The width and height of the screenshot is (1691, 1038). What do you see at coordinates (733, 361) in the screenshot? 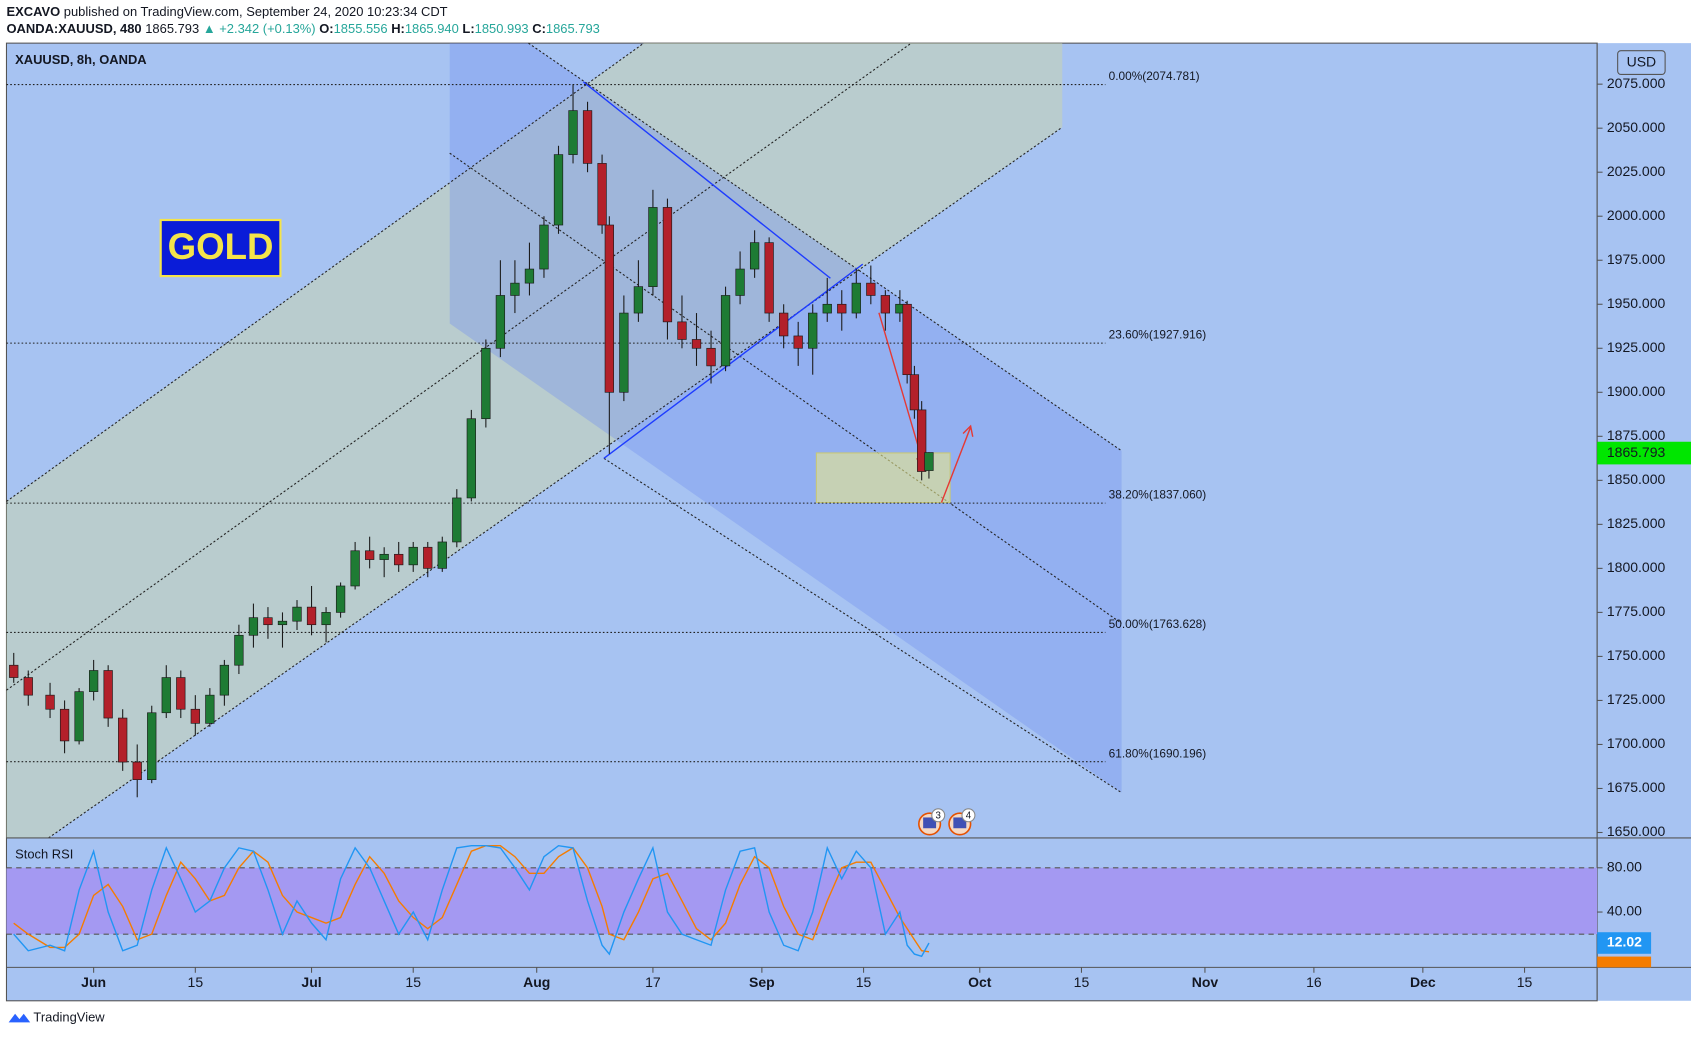
I see `trend-line` at bounding box center [733, 361].